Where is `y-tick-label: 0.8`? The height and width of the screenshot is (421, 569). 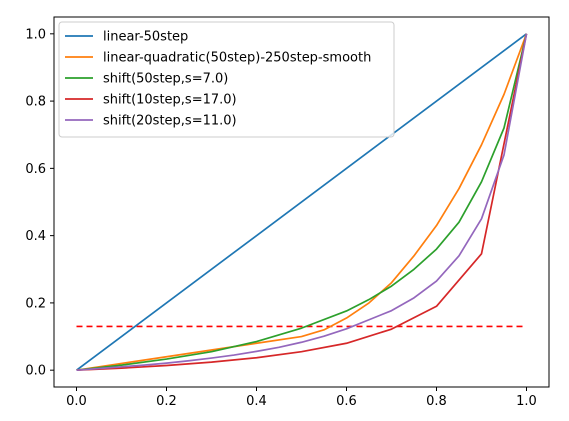 y-tick-label: 0.8 is located at coordinates (35, 102).